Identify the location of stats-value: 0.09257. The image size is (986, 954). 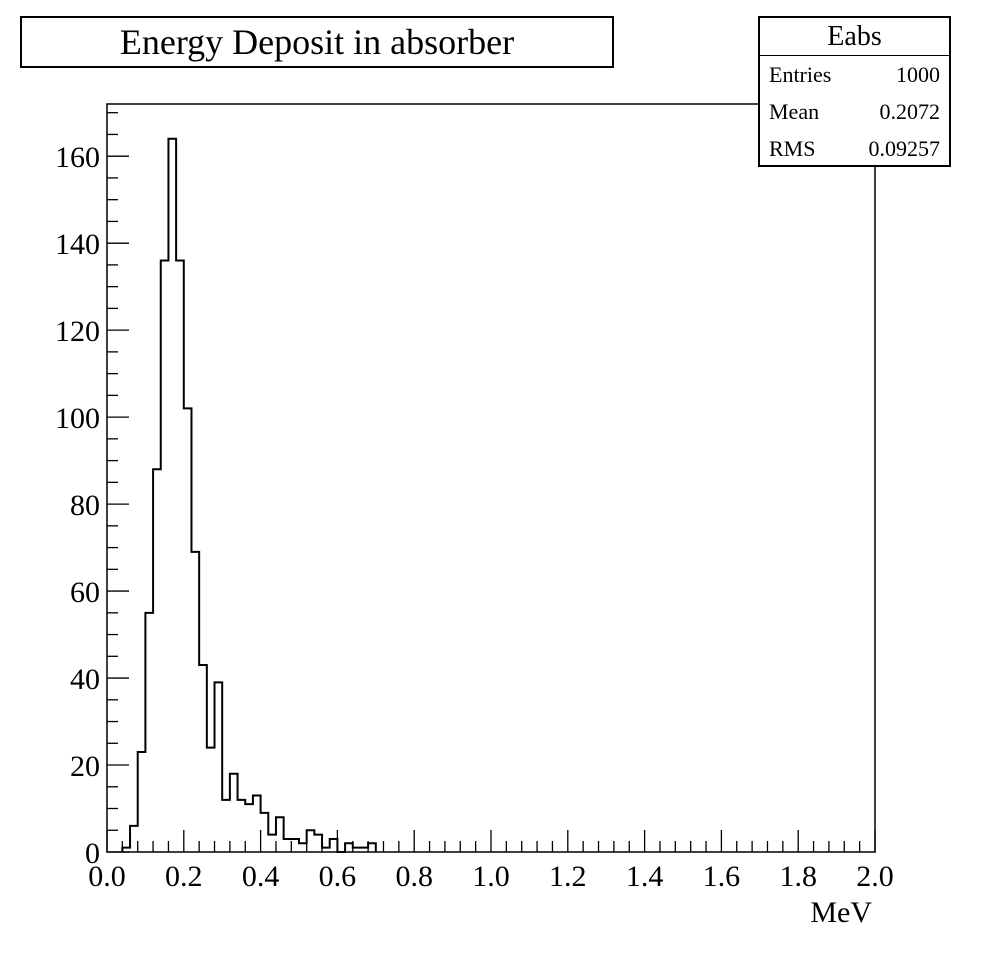
(904, 148).